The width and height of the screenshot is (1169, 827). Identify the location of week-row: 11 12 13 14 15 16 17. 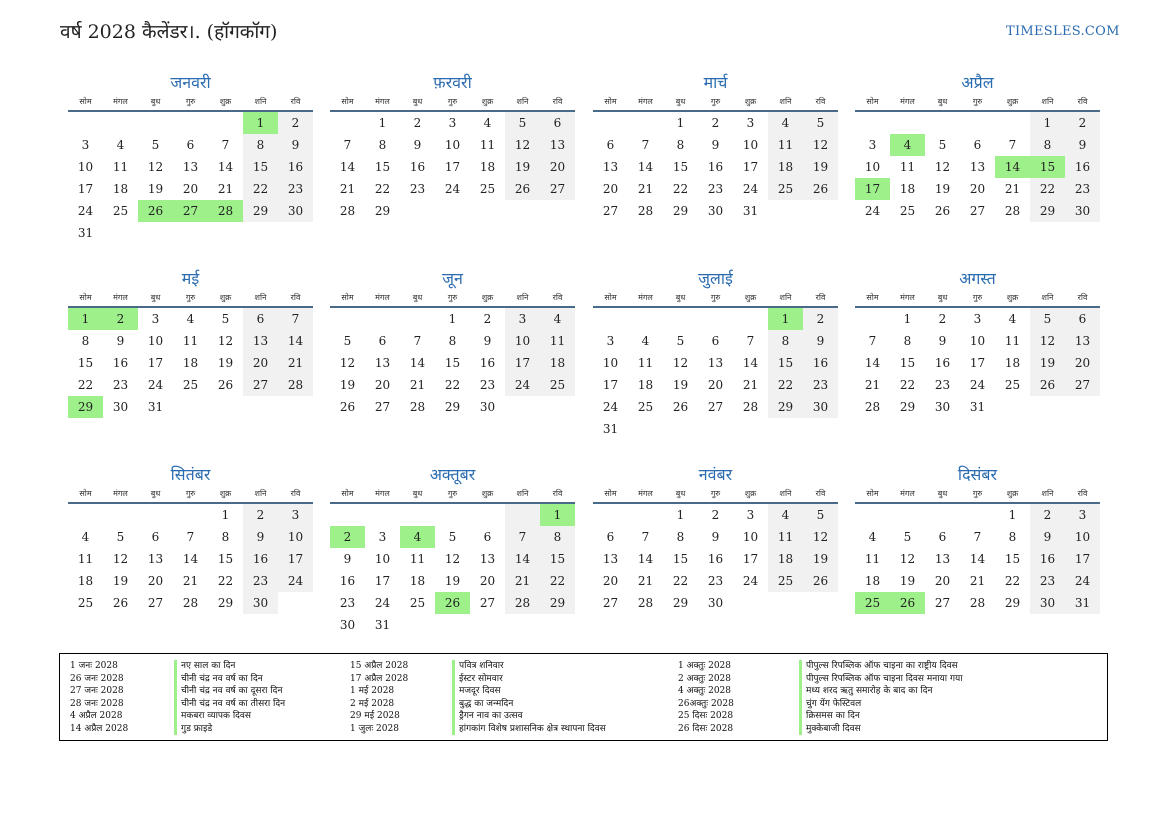
(190, 559).